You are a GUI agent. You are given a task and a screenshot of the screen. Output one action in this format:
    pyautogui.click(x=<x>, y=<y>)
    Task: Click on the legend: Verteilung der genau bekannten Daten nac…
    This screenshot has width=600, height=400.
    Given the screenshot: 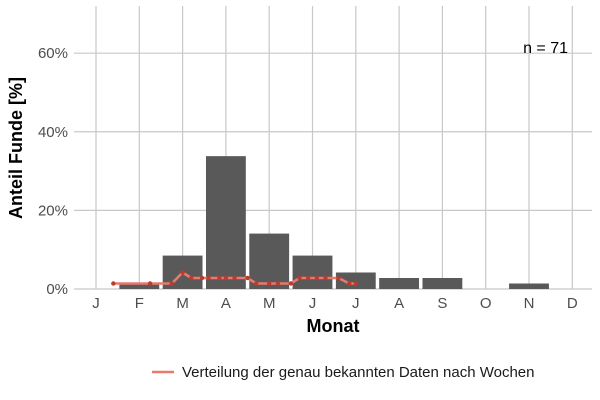 What is the action you would take?
    pyautogui.click(x=343, y=372)
    